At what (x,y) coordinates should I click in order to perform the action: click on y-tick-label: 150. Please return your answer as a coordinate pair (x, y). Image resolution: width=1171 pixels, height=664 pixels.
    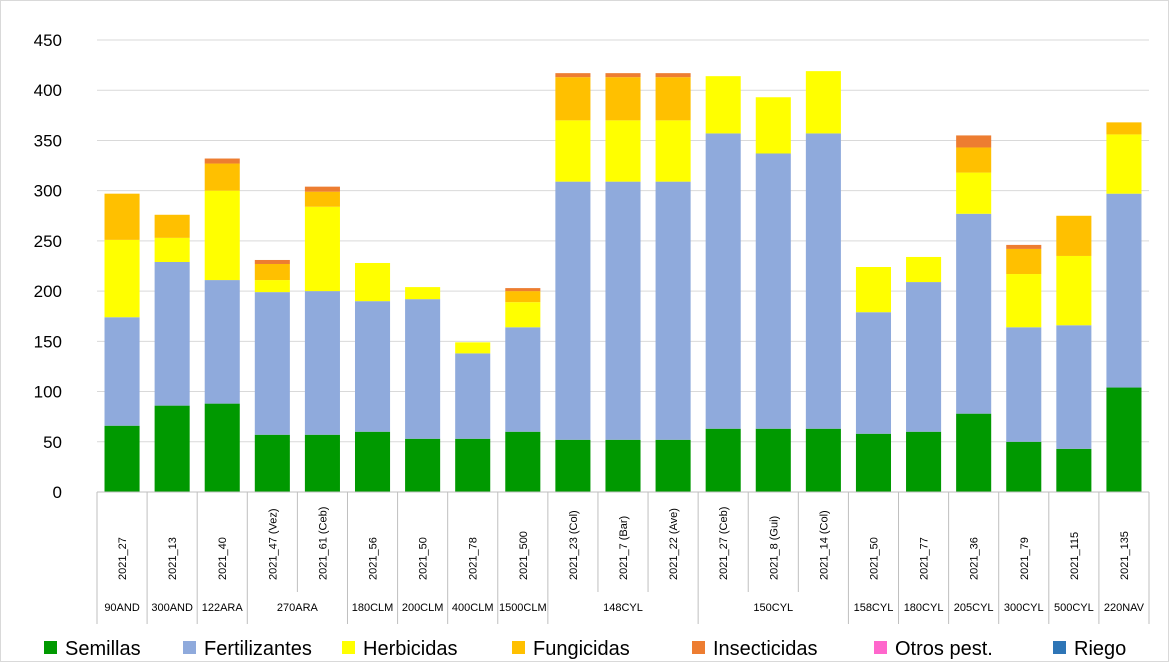
    Looking at the image, I should click on (48, 341).